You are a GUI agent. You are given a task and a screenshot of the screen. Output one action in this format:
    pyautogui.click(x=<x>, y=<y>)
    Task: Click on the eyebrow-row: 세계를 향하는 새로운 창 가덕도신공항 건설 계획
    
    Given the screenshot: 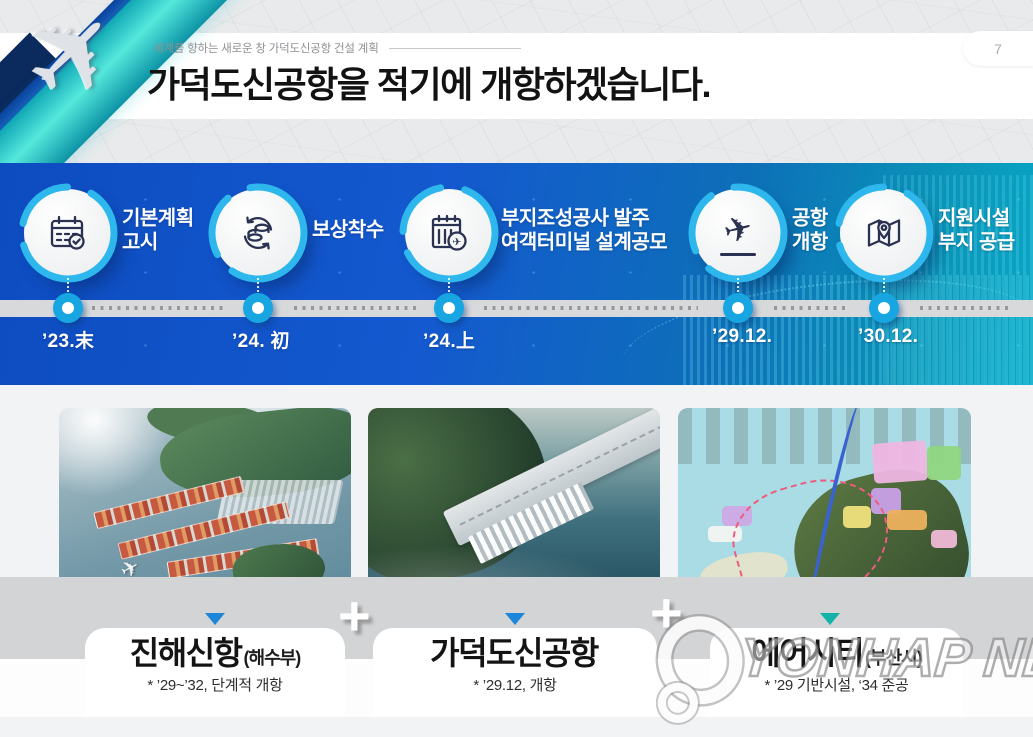 What is the action you would take?
    pyautogui.click(x=337, y=48)
    